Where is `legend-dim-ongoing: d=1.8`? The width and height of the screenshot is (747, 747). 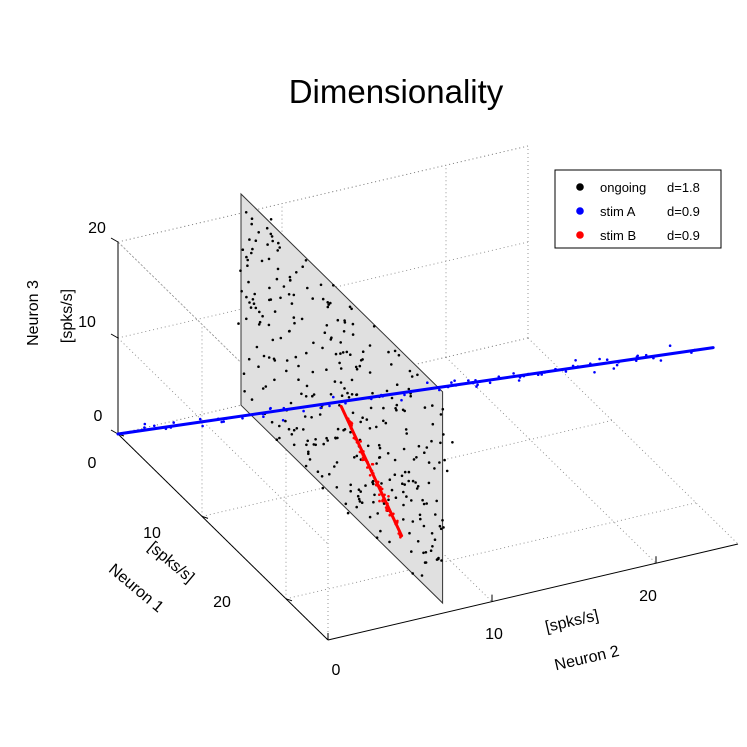 legend-dim-ongoing: d=1.8 is located at coordinates (683, 187).